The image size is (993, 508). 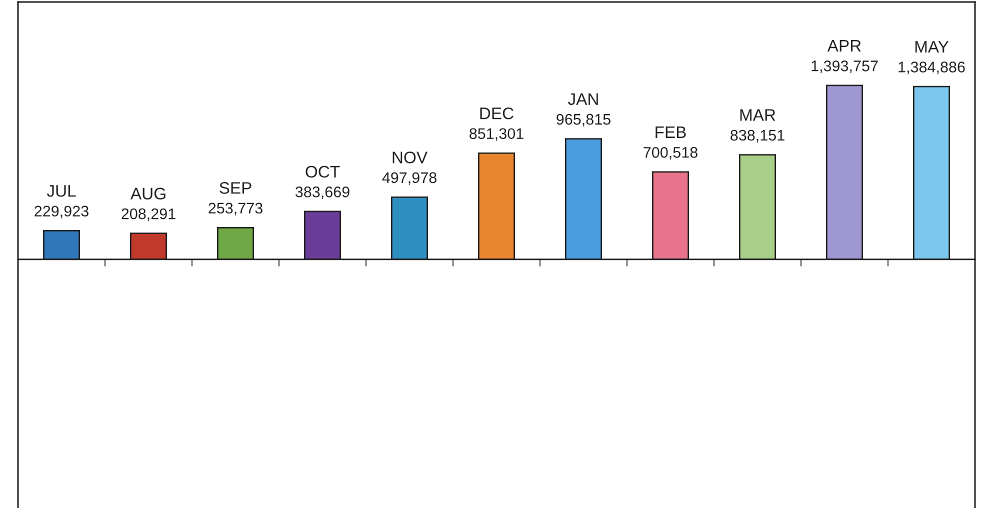 I want to click on x-tick-label: MAR, so click(x=758, y=115).